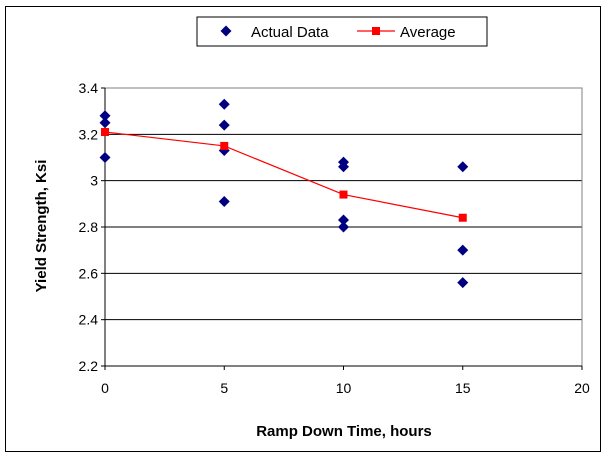 This screenshot has height=459, width=608. I want to click on legend-marker-average, so click(376, 31).